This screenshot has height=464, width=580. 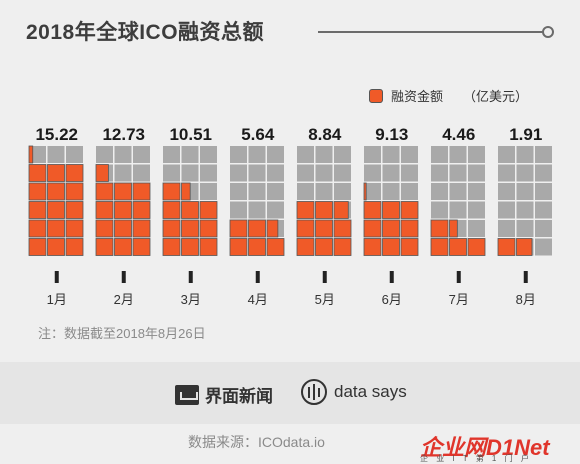 I want to click on chart-title: 2018年全球ICO融资总额, so click(x=145, y=32).